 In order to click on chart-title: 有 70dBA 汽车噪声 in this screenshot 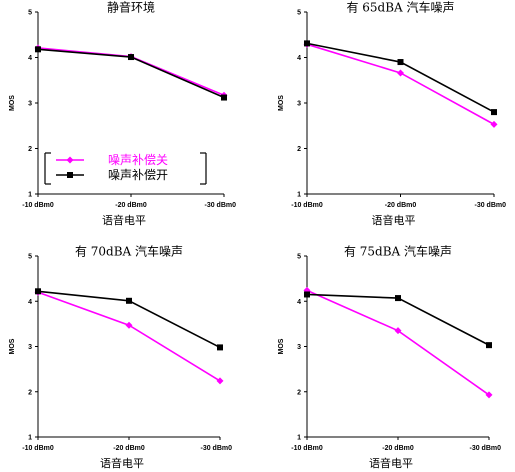, I will do `click(129, 251)`.